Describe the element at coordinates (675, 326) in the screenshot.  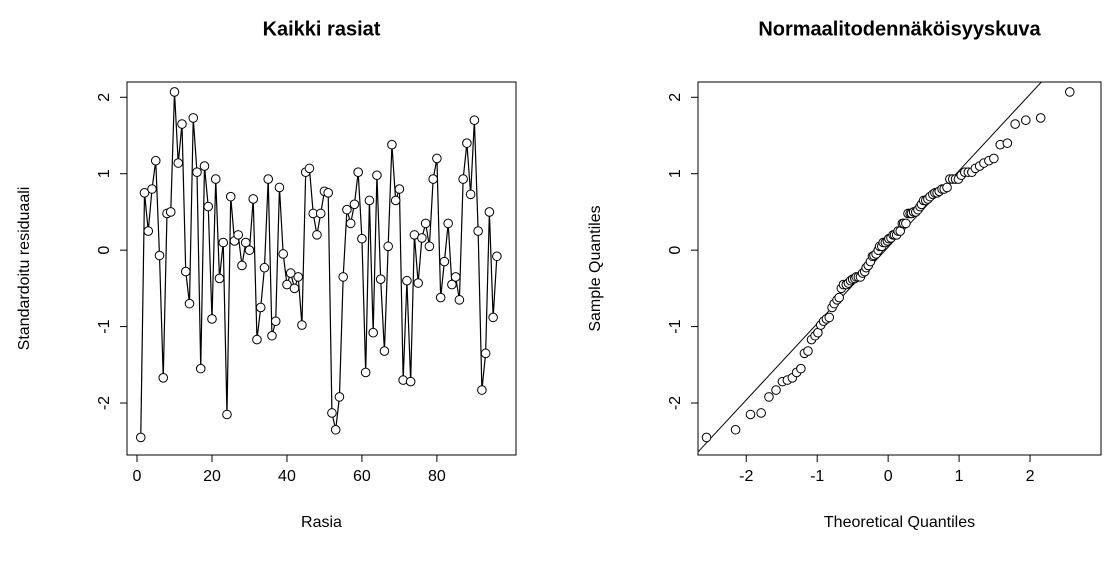
I see `y-tick-label: -1` at that location.